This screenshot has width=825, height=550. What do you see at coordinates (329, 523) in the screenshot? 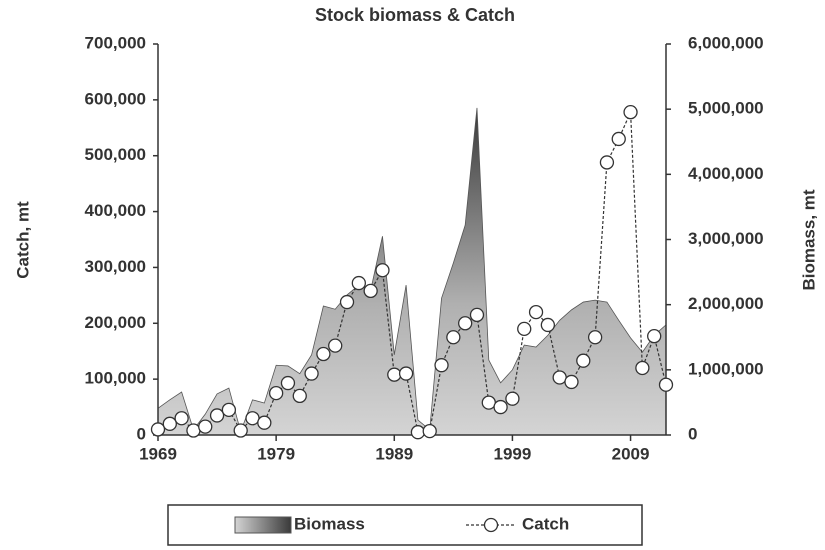
I see `legend-label: Biomass` at bounding box center [329, 523].